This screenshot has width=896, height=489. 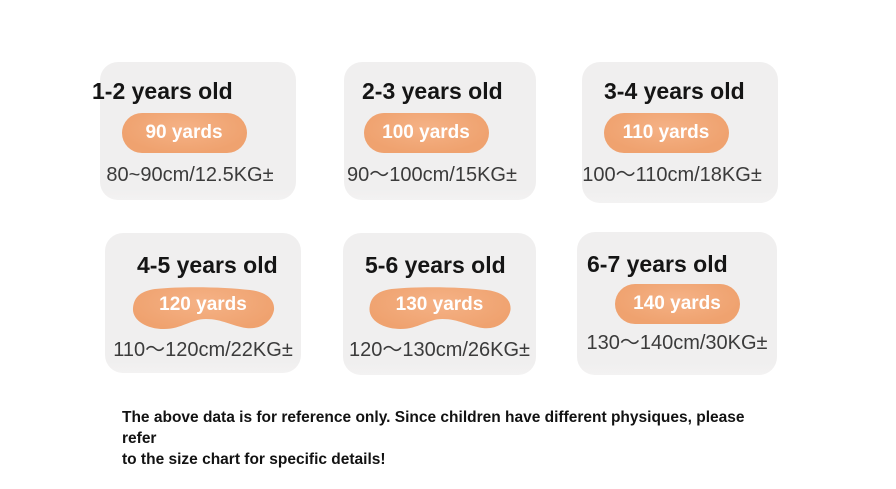 I want to click on size-card-5-6-years: 5-6 years old 130 yards 120〜130cm/26KG±, so click(x=439, y=304).